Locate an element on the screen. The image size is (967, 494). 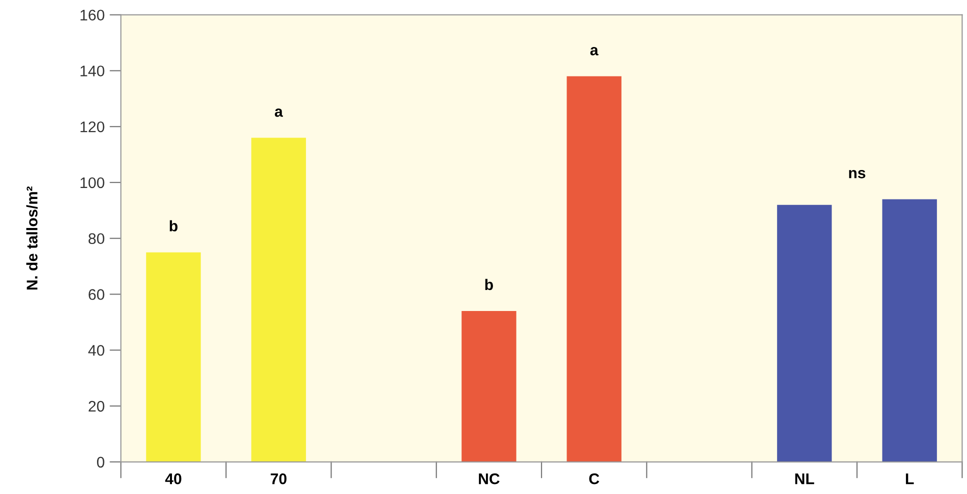
y-tick-label: 60 is located at coordinates (96, 294).